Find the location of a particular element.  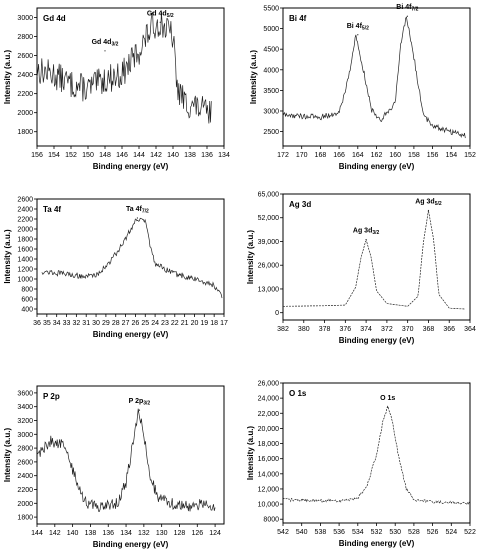

x-tick-label: 542 is located at coordinates (283, 532).